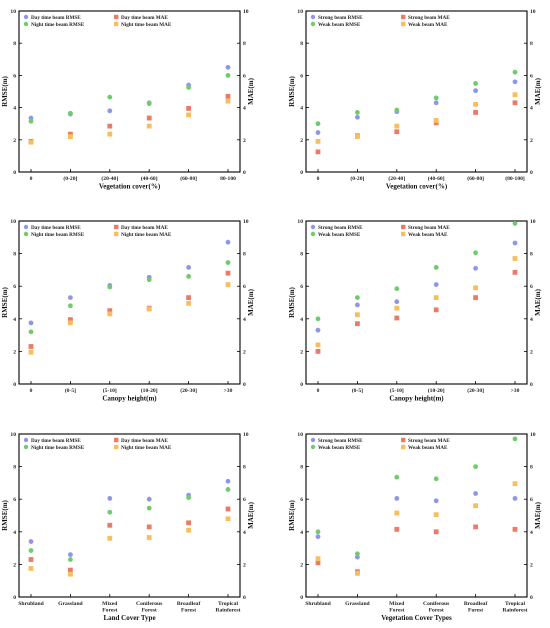  Describe the element at coordinates (339, 235) in the screenshot. I see `legend-label: Weak beam RMSE` at that location.